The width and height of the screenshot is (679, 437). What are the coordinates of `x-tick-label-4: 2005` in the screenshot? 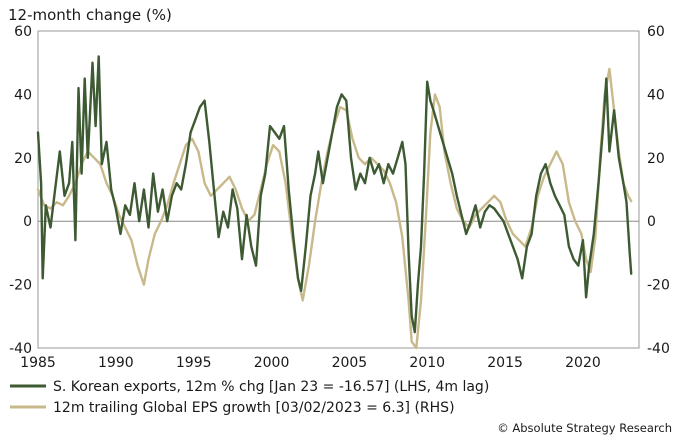 It's located at (350, 363).